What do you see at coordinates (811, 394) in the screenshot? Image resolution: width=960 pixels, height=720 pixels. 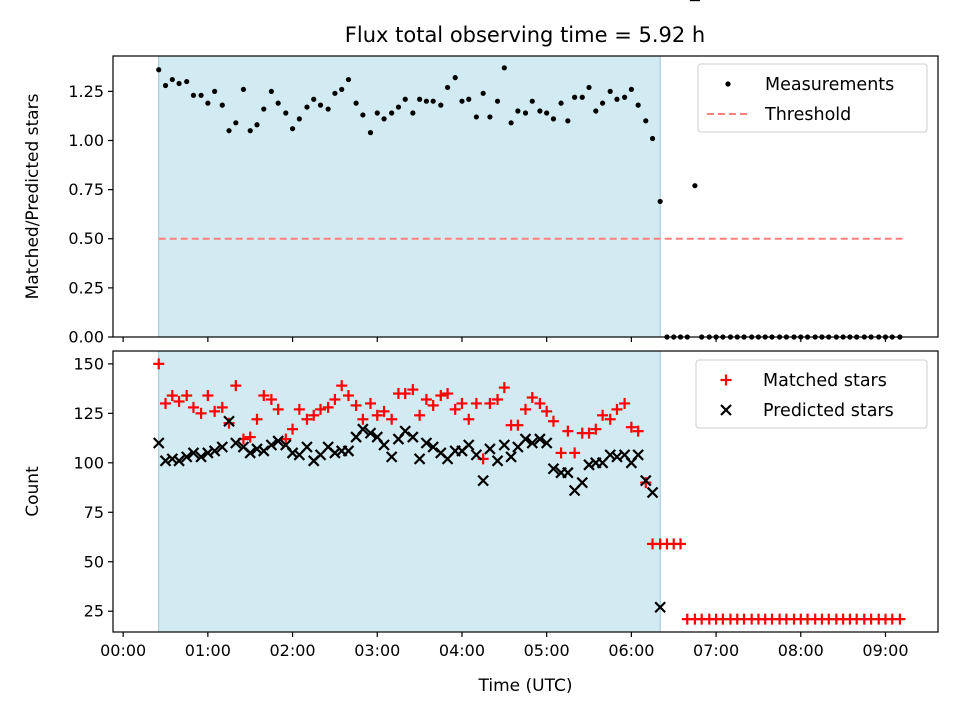 I see `bottom-legend-box` at bounding box center [811, 394].